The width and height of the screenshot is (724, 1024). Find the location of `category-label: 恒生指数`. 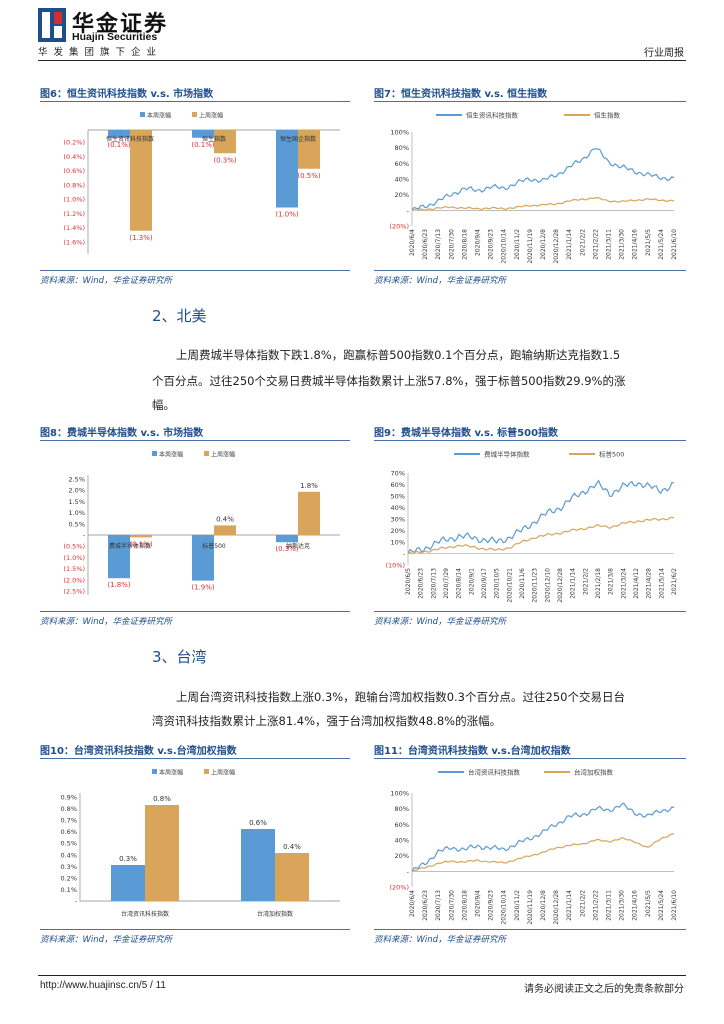

category-label: 恒生指数 is located at coordinates (214, 139).